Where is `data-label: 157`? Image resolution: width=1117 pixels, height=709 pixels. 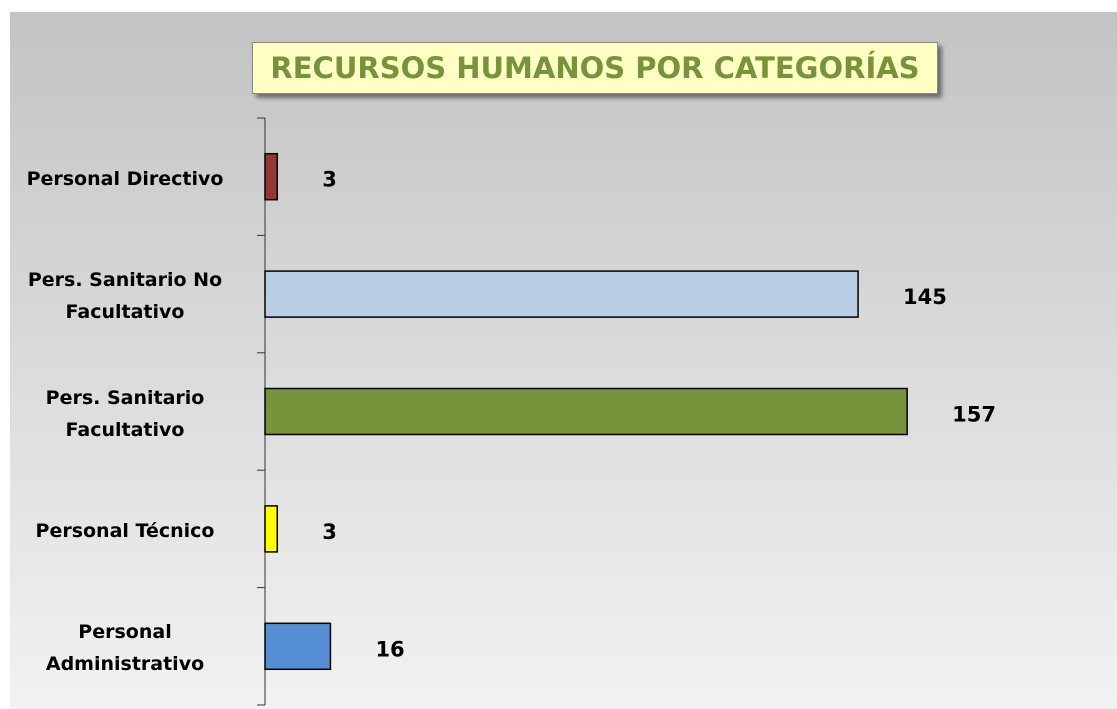
data-label: 157 is located at coordinates (974, 415).